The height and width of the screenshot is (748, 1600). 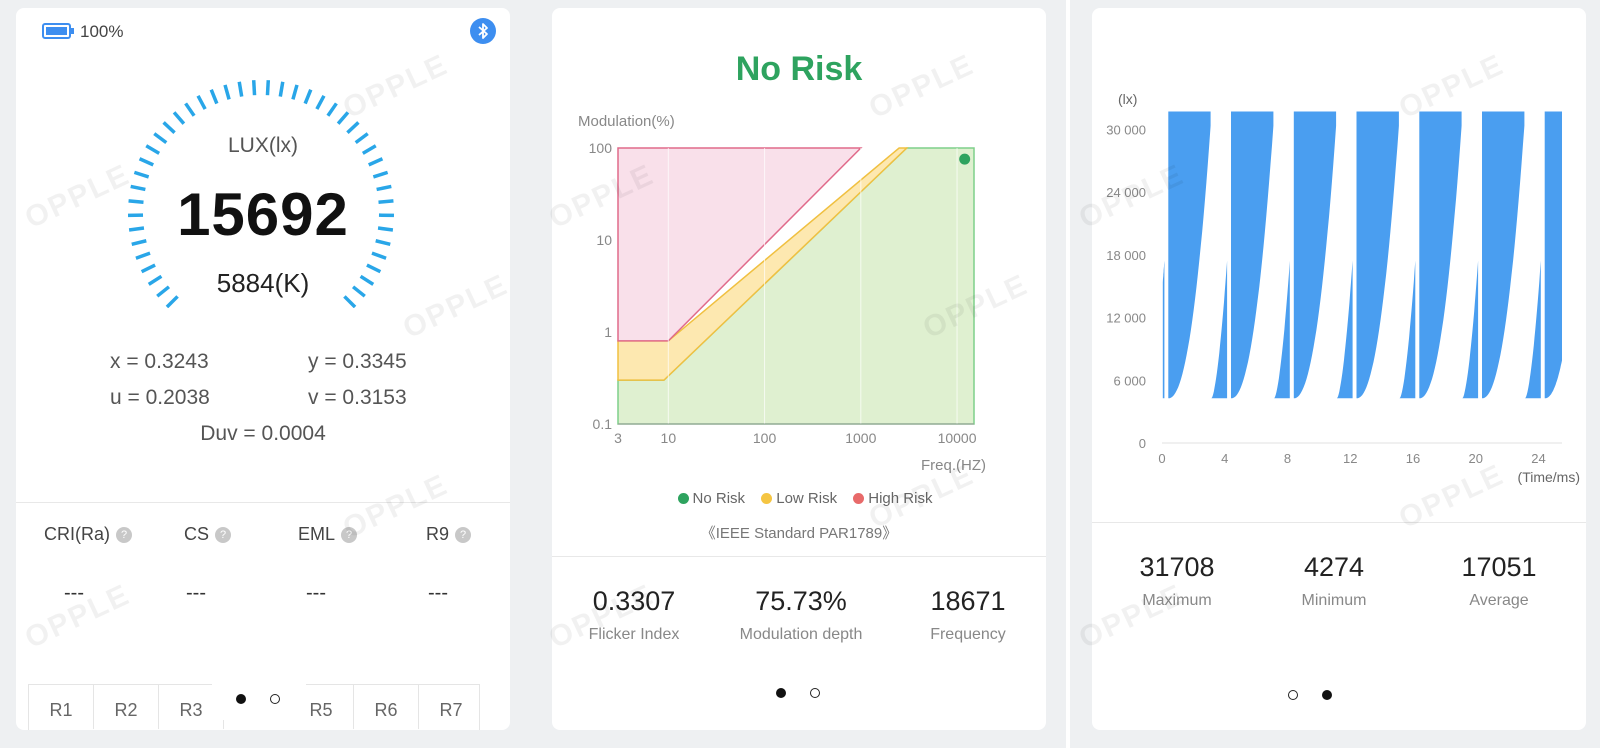 I want to click on tab-r6: R6, so click(x=386, y=707).